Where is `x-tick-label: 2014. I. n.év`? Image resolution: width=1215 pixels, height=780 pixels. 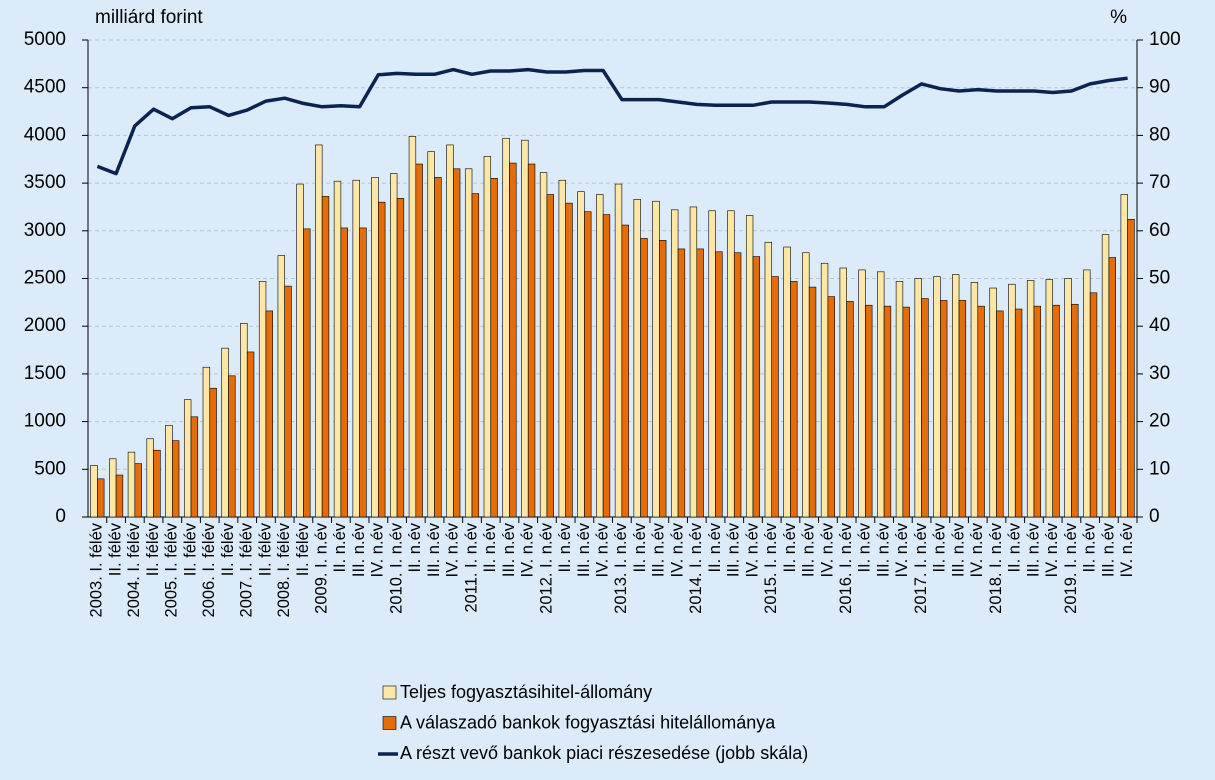 x-tick-label: 2014. I. n.év is located at coordinates (696, 568).